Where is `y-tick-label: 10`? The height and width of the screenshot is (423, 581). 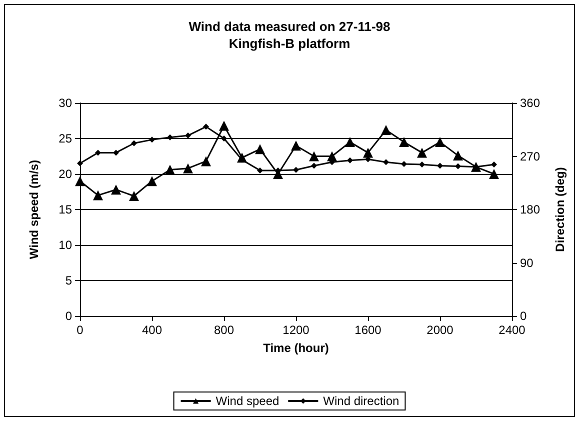 y-tick-label: 10 is located at coordinates (65, 245).